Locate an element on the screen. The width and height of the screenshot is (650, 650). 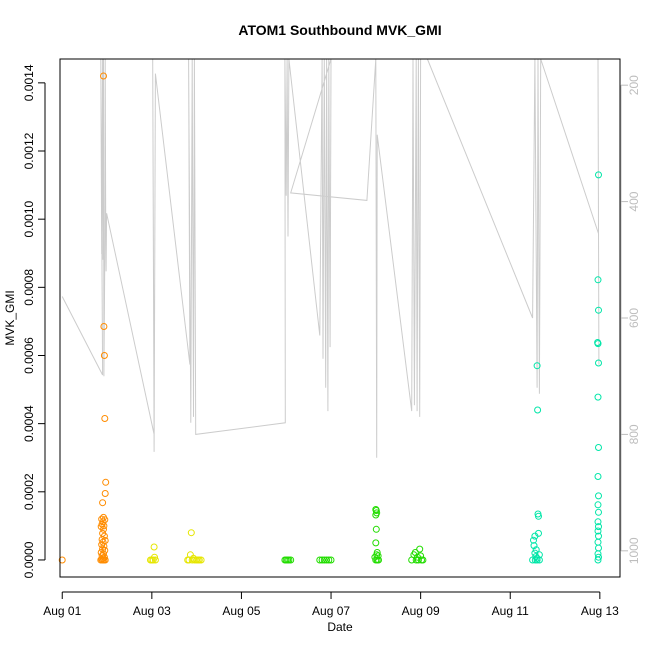
x-tick-label: Aug 13 is located at coordinates (600, 611).